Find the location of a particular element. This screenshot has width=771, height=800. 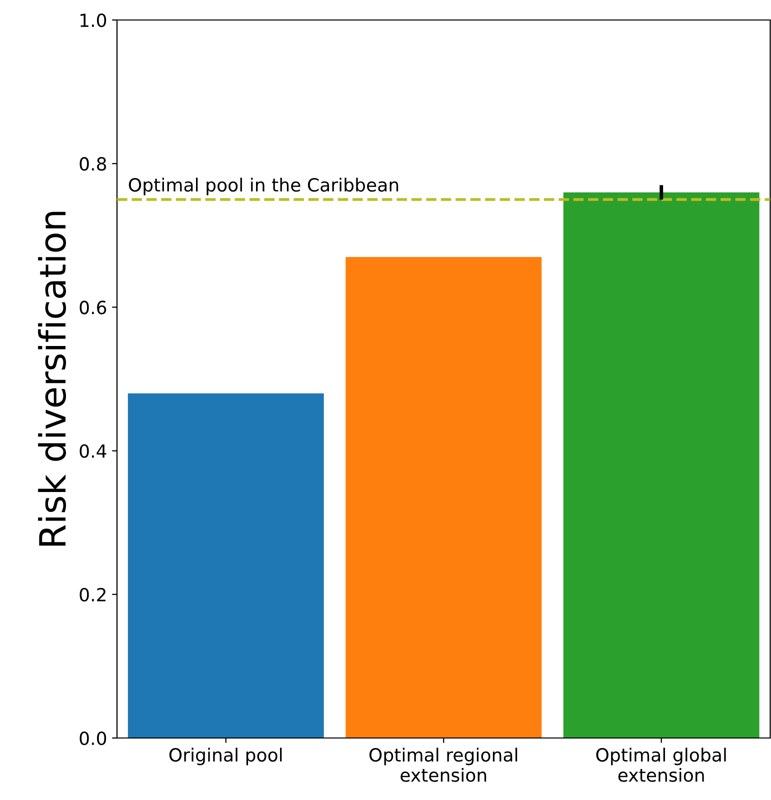

y-tick-label: 0.6 is located at coordinates (93, 307).